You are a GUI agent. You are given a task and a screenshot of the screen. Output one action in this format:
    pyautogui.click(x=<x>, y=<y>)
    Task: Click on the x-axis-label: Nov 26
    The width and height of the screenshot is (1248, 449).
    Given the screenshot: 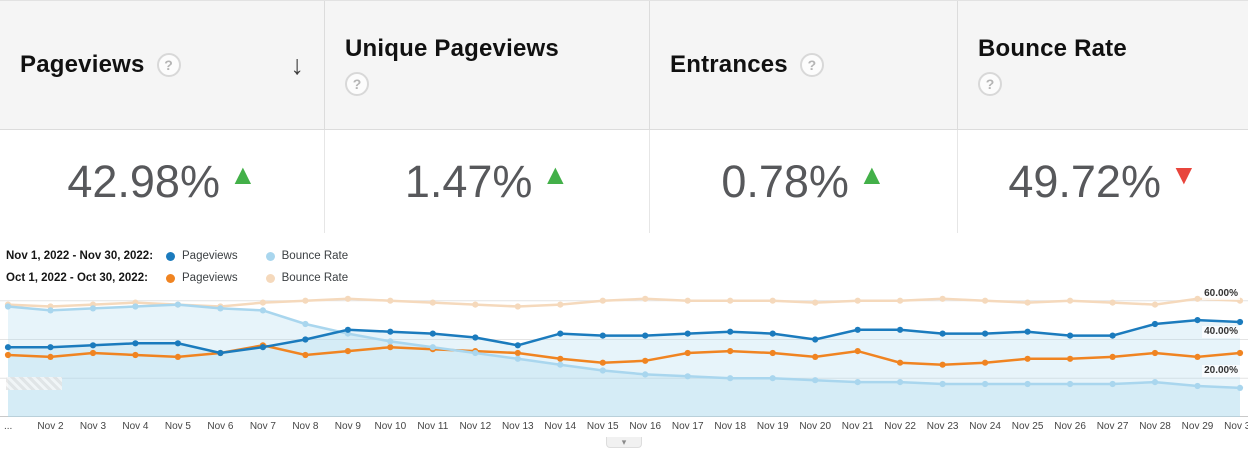 What is the action you would take?
    pyautogui.click(x=1070, y=426)
    